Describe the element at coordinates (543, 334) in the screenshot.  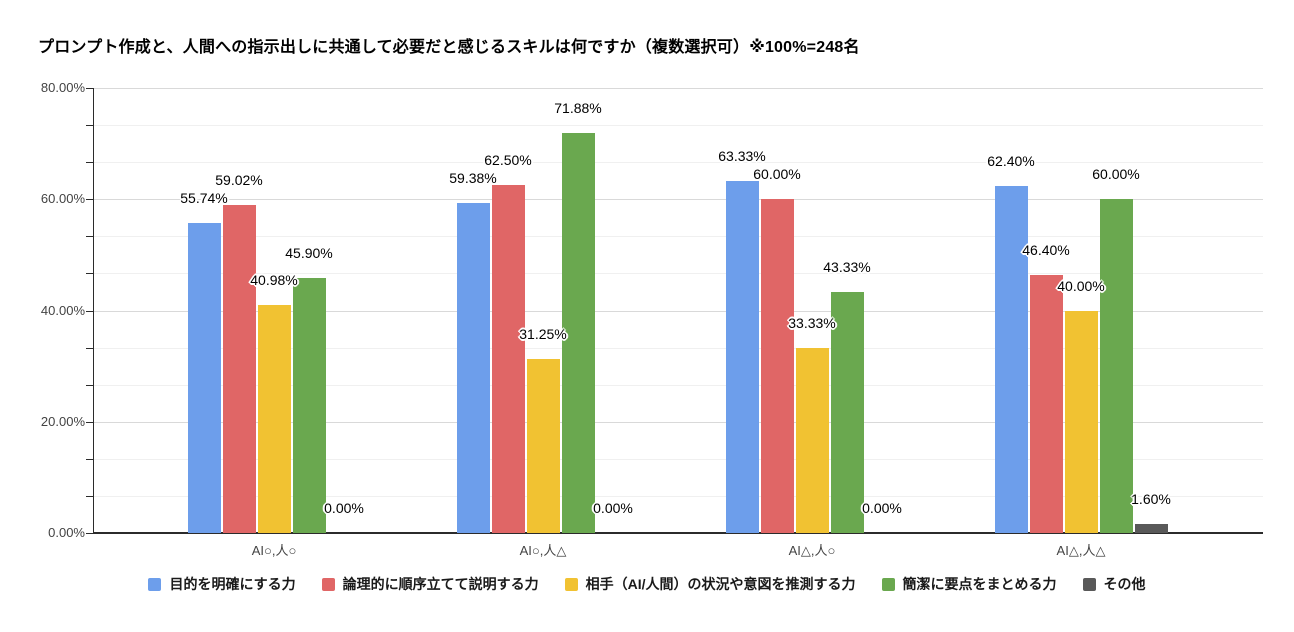
I see `value-label: 31.25%` at that location.